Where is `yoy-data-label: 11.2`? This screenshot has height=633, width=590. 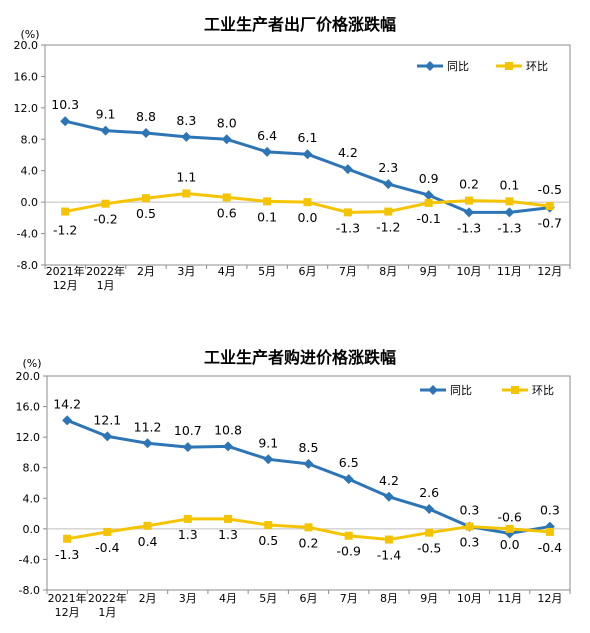 yoy-data-label: 11.2 is located at coordinates (148, 426).